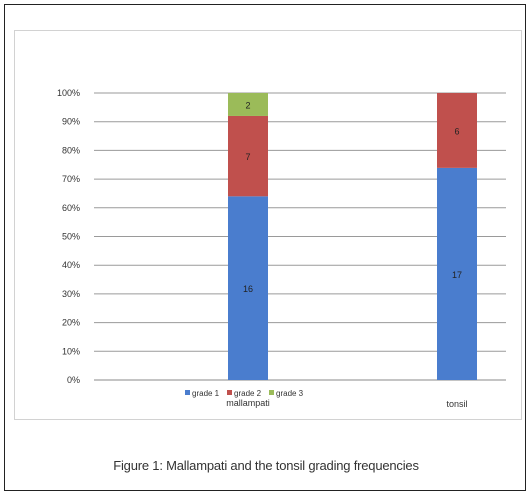  What do you see at coordinates (71, 179) in the screenshot?
I see `y-tick-label: 70%` at bounding box center [71, 179].